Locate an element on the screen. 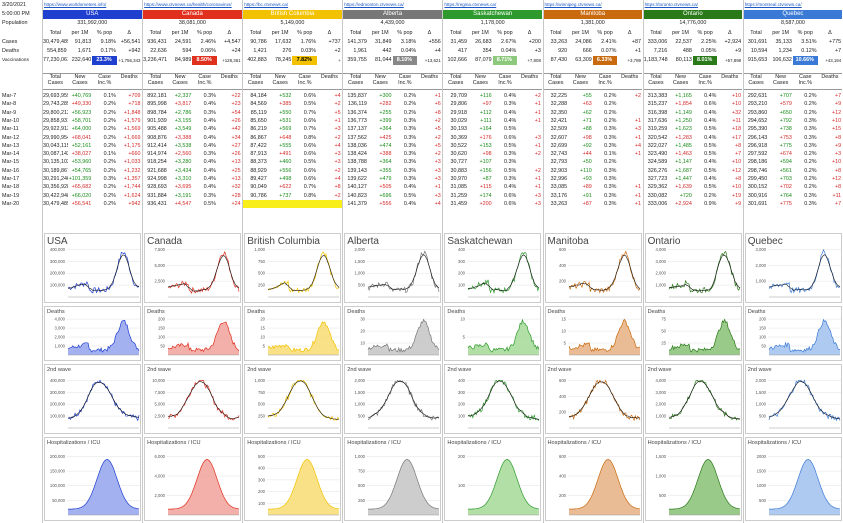 Image resolution: width=843 pixels, height=523 pixels. daily-cell: +8 is located at coordinates (437, 112).